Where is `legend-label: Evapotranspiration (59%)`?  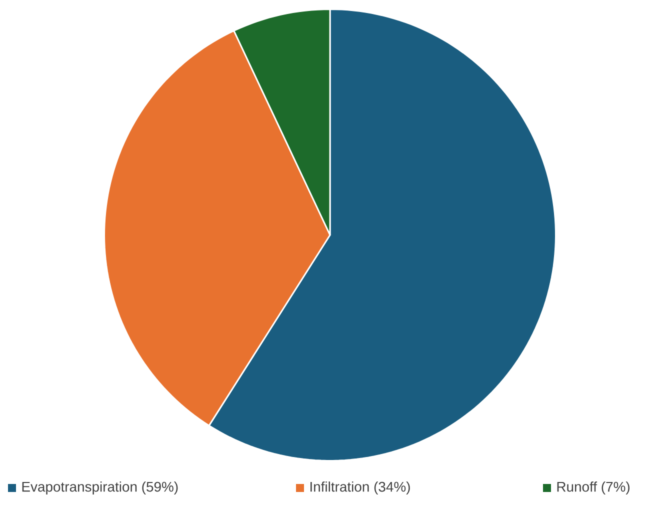 legend-label: Evapotranspiration (59%) is located at coordinates (100, 487).